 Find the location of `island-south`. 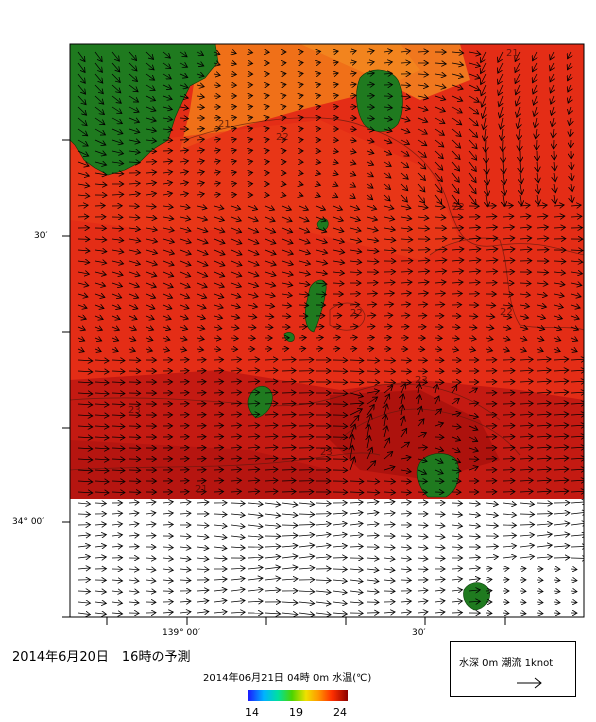

island-south is located at coordinates (437, 475).